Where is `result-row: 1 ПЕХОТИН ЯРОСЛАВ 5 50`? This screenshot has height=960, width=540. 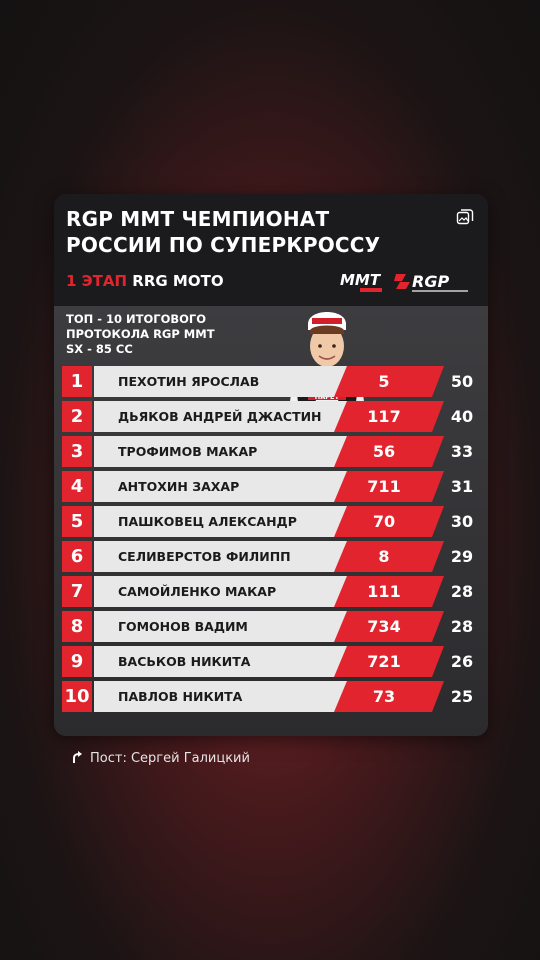 result-row: 1 ПЕХОТИН ЯРОСЛАВ 5 50 is located at coordinates (272, 381).